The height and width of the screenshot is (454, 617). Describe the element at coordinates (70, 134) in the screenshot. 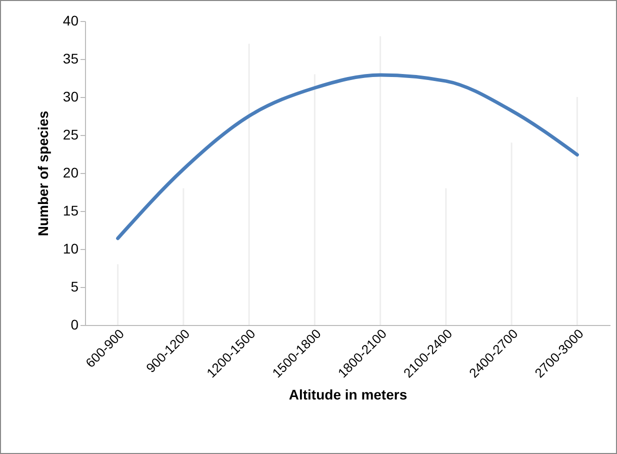

I see `y-tick-label: 25` at that location.